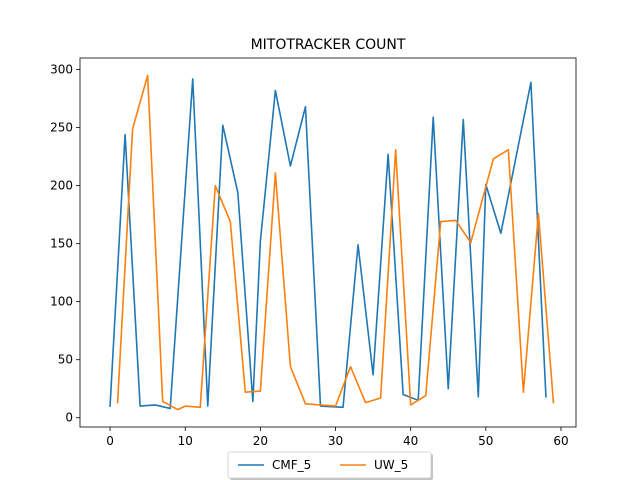 This screenshot has height=480, width=640. I want to click on y-tick-label: 300, so click(61, 70).